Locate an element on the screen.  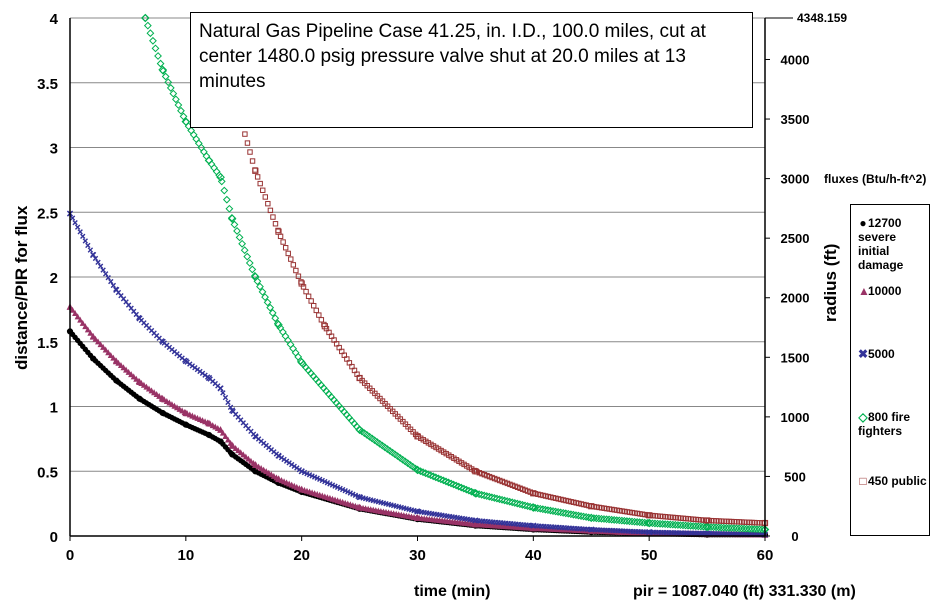
legend is located at coordinates (890, 370).